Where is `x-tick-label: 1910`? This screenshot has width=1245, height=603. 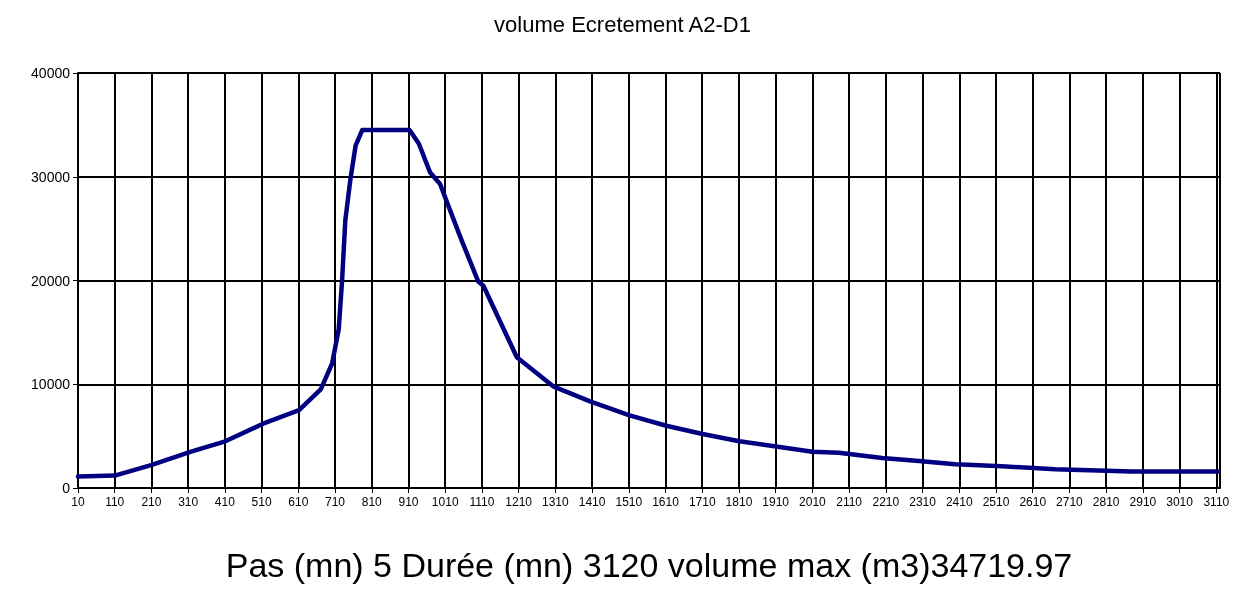 x-tick-label: 1910 is located at coordinates (776, 502).